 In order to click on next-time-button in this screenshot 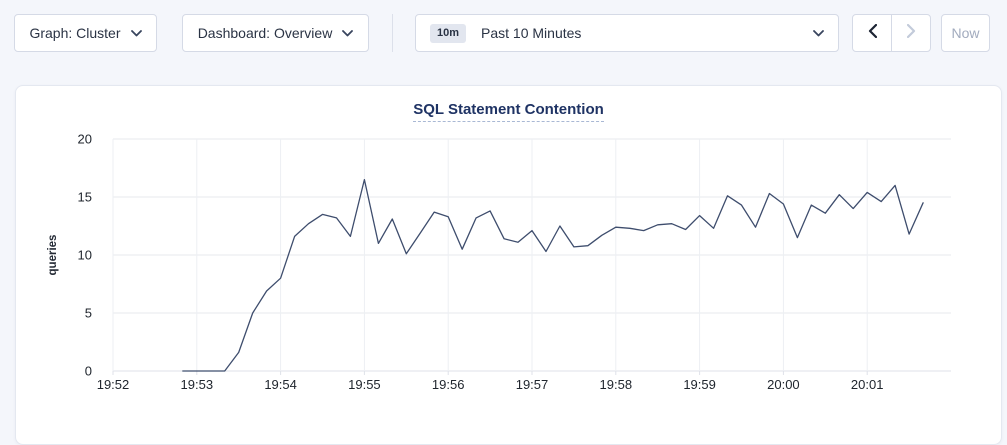, I will do `click(910, 33)`.